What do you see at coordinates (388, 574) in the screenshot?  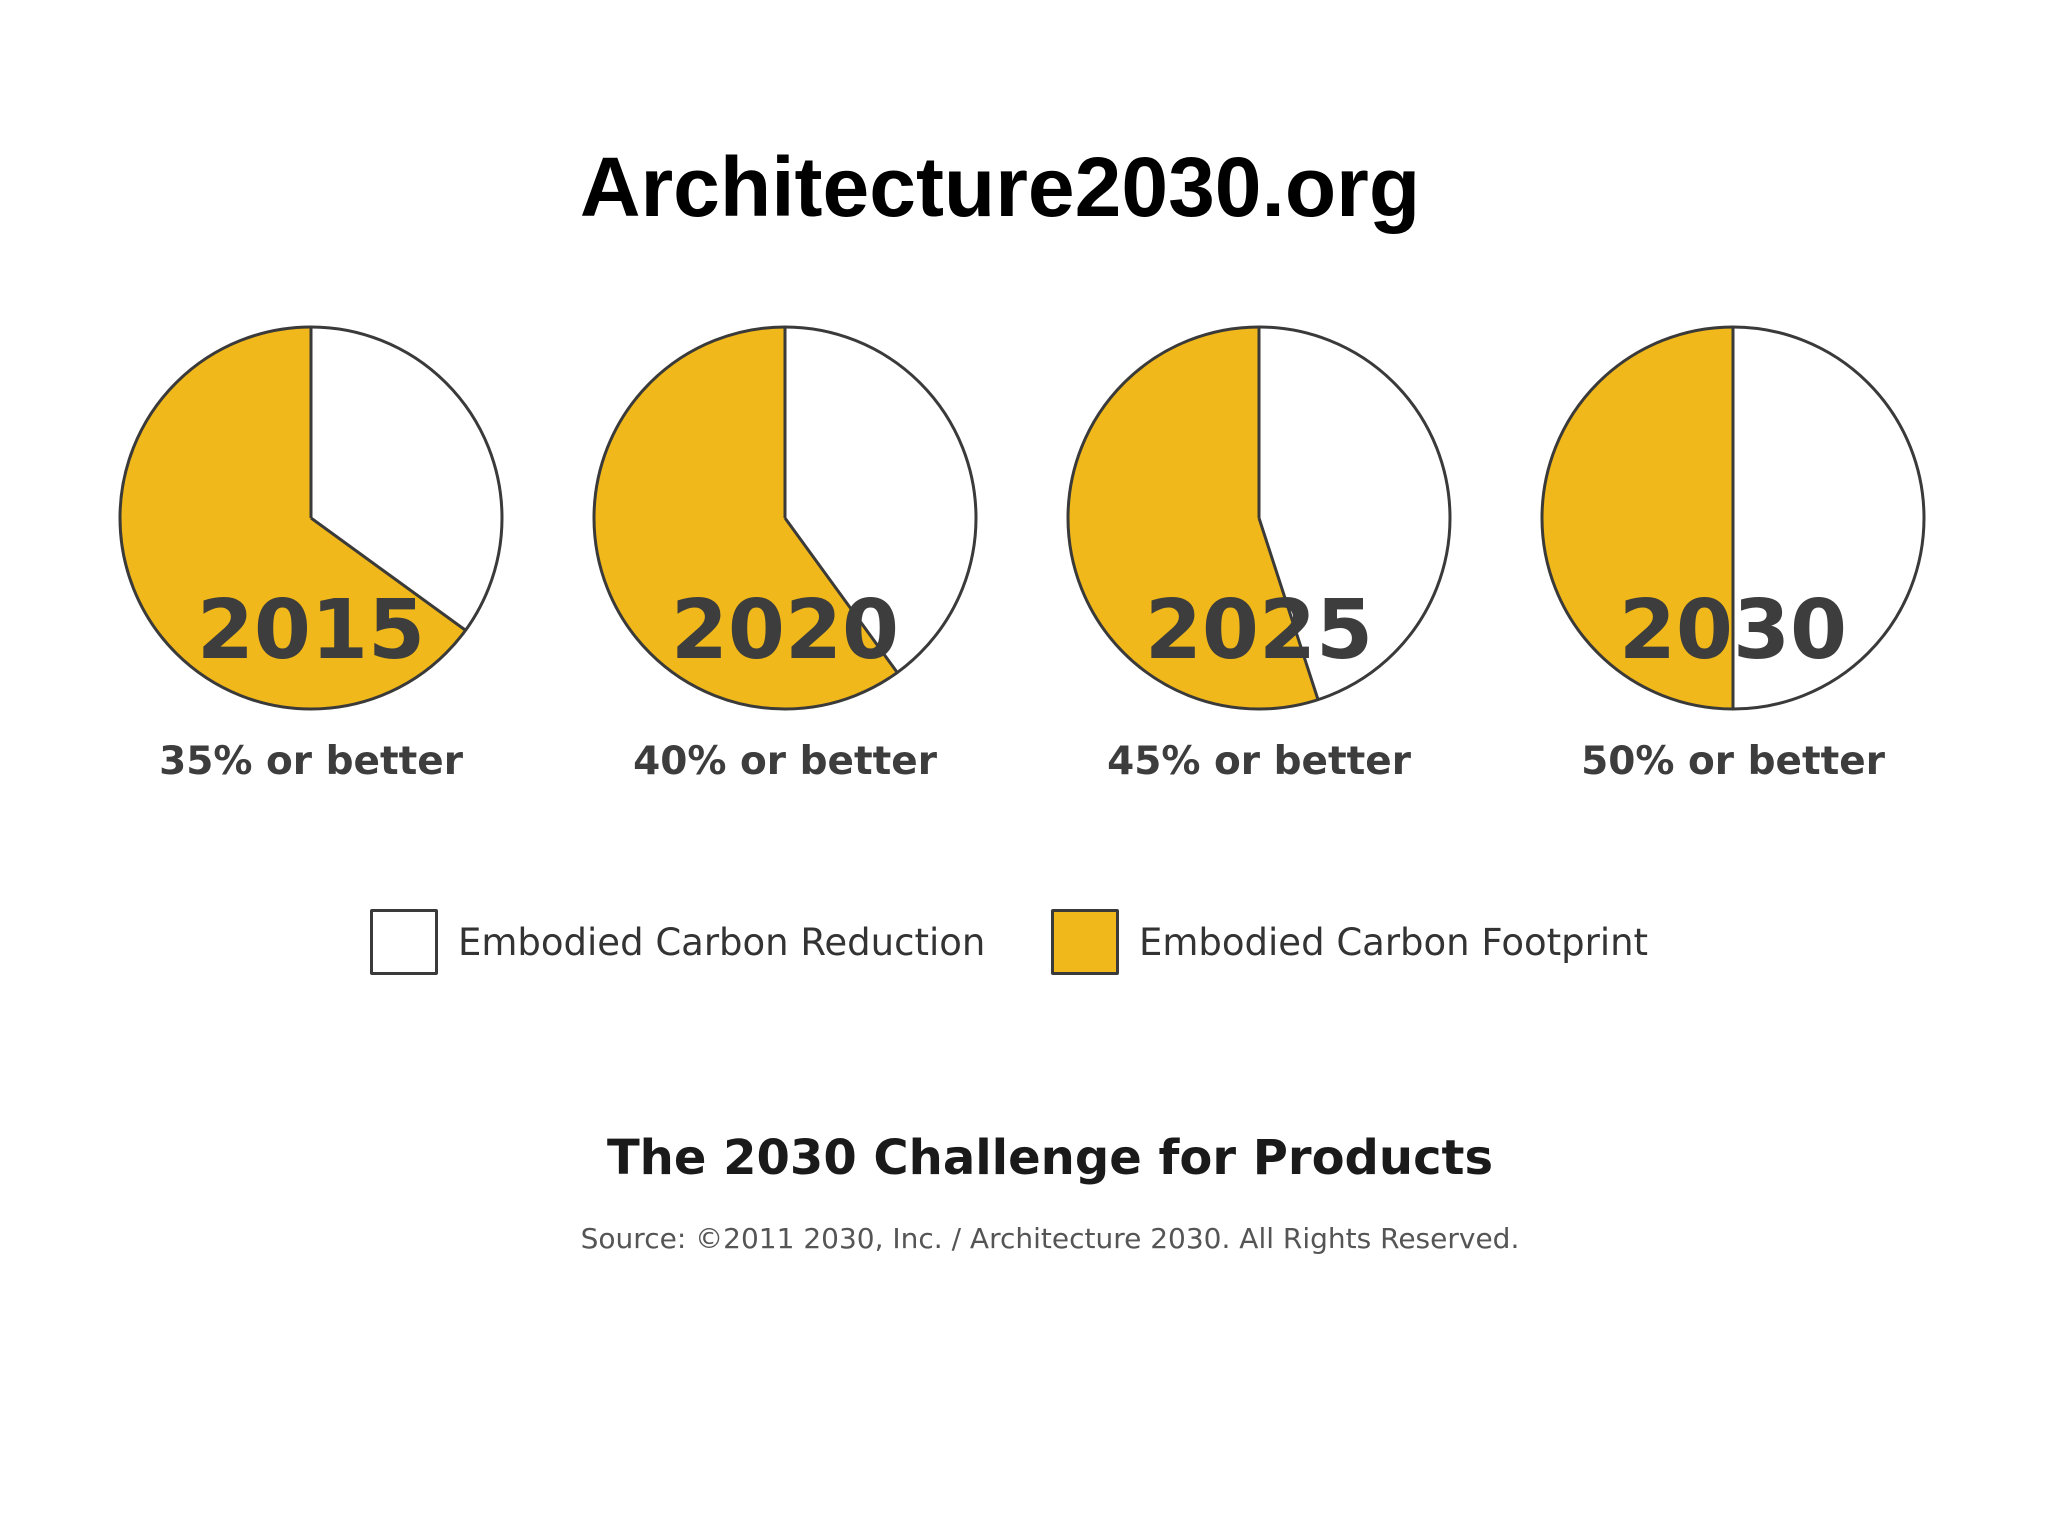 I see `pie-2015-divider-end` at bounding box center [388, 574].